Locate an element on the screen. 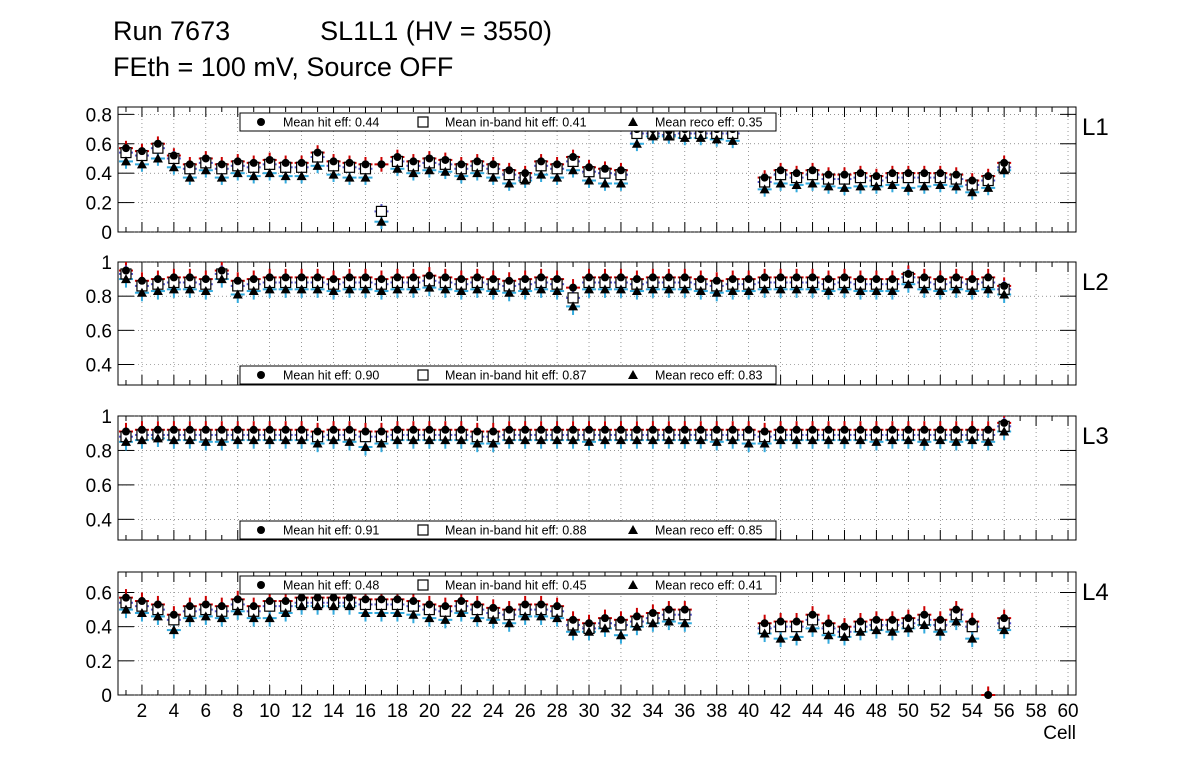 The width and height of the screenshot is (1196, 772). data-point-square is located at coordinates (381, 211).